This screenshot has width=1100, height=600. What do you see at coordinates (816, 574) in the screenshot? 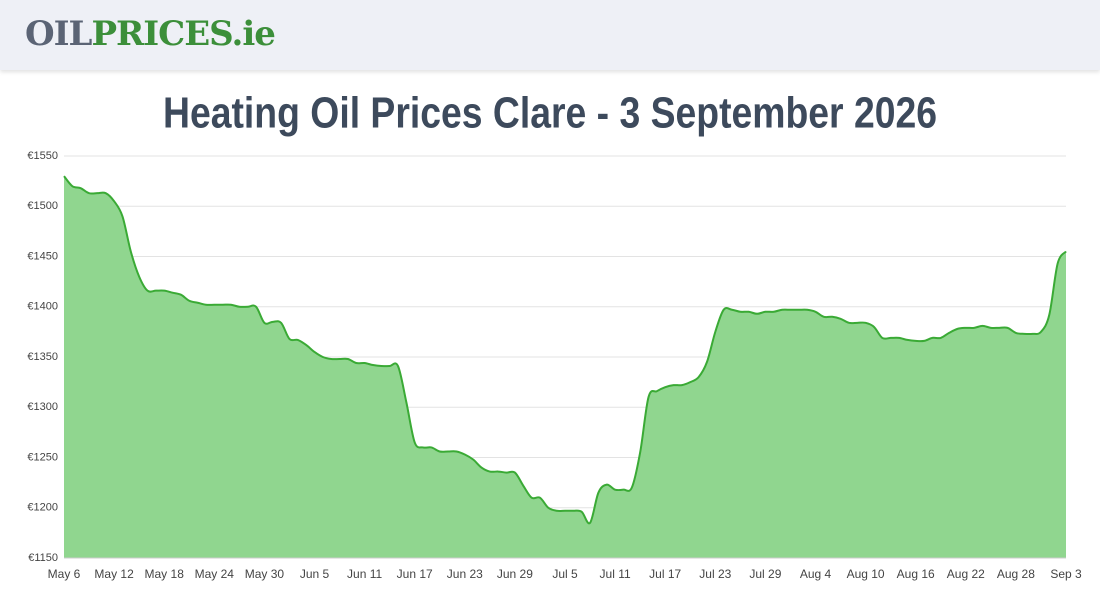
I see `x-tick-label: Aug 4` at bounding box center [816, 574].